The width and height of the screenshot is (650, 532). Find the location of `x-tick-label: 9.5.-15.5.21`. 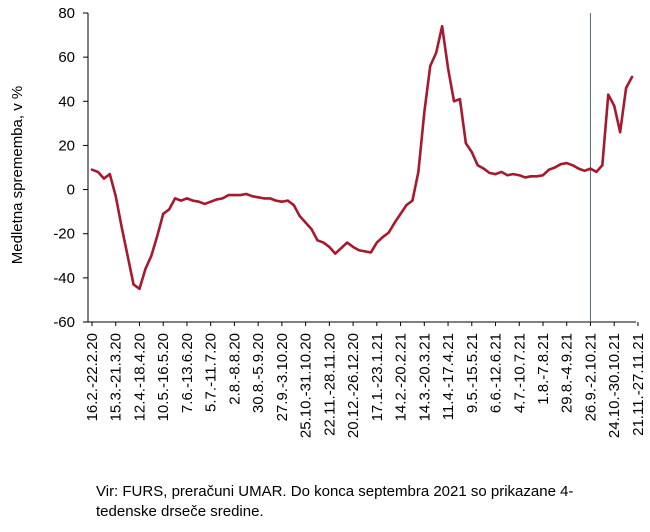

x-tick-label: 9.5.-15.5.21 is located at coordinates (472, 373).